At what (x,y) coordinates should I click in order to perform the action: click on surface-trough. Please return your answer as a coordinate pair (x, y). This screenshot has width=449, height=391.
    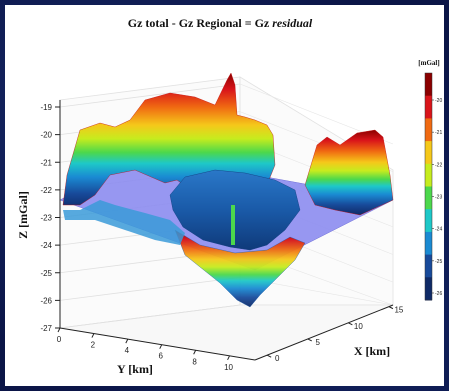
    Looking at the image, I should click on (240, 268).